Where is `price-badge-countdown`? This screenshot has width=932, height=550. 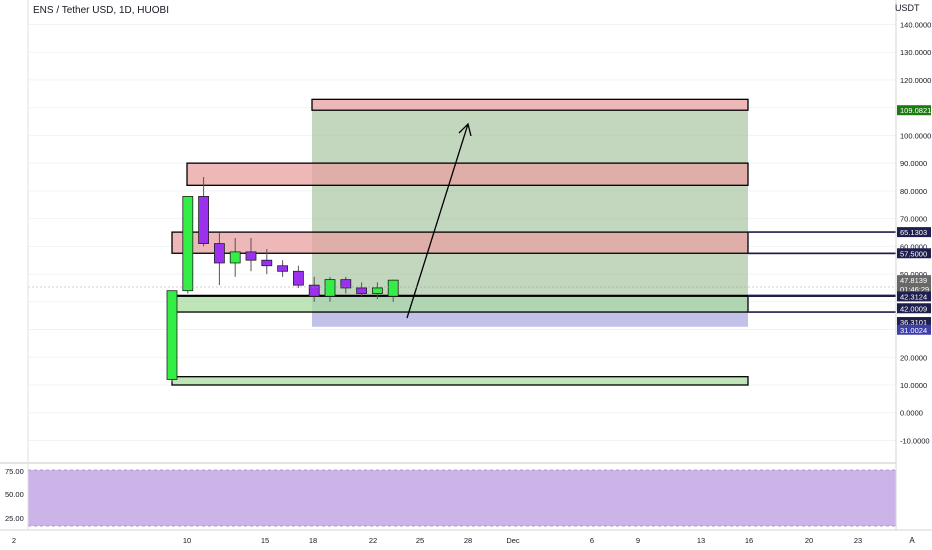
price-badge-countdown is located at coordinates (914, 289).